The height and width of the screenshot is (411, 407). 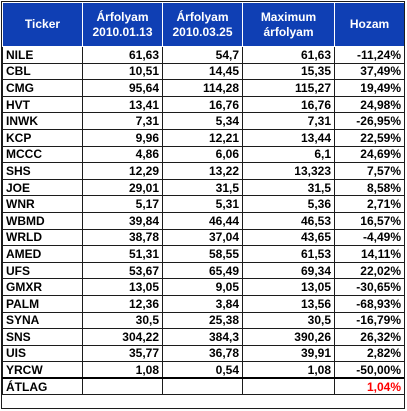 What do you see at coordinates (42, 220) in the screenshot?
I see `cell-ticker: WBMD` at bounding box center [42, 220].